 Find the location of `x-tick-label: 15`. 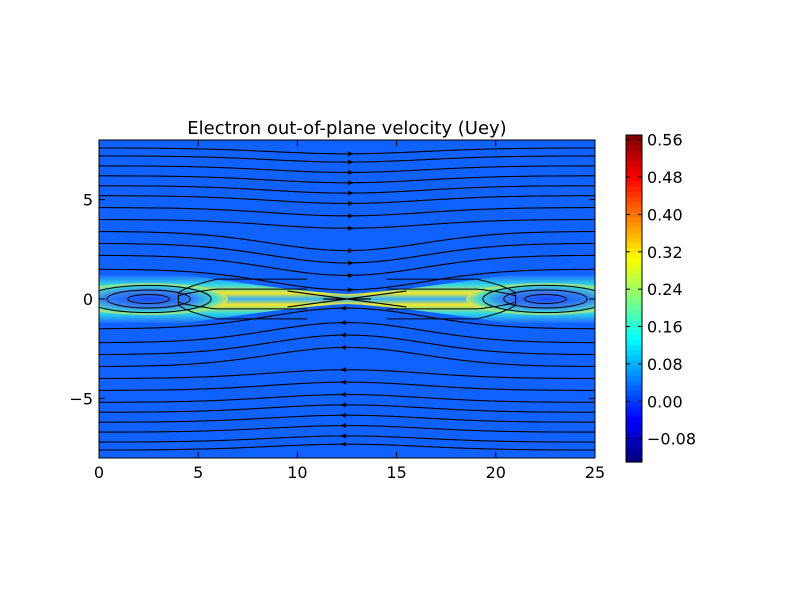

x-tick-label: 15 is located at coordinates (396, 472).